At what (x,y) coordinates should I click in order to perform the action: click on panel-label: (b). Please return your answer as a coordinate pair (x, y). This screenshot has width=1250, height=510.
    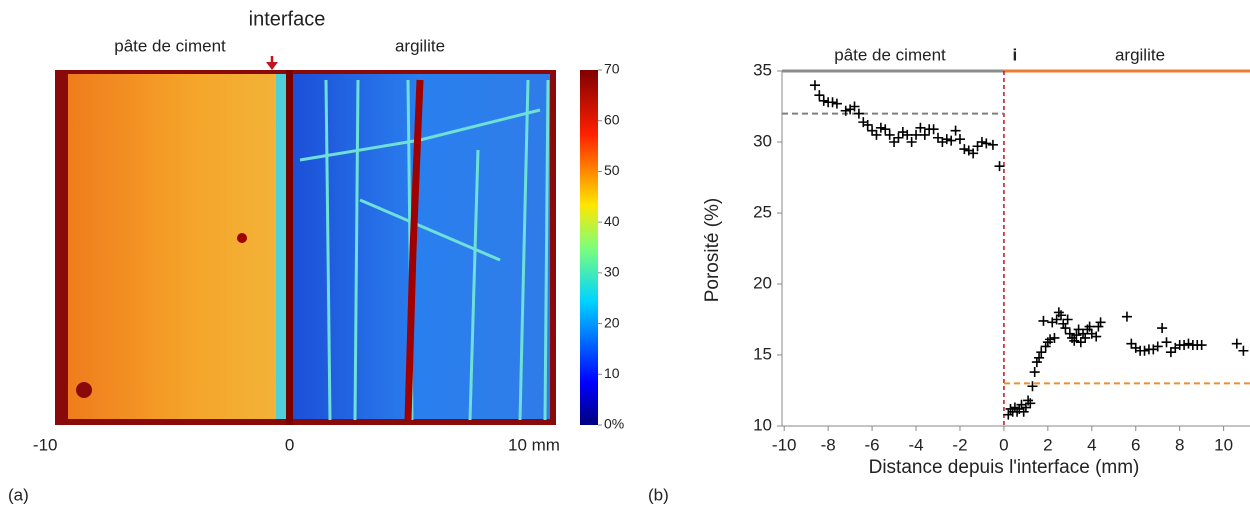
    Looking at the image, I should click on (658, 494).